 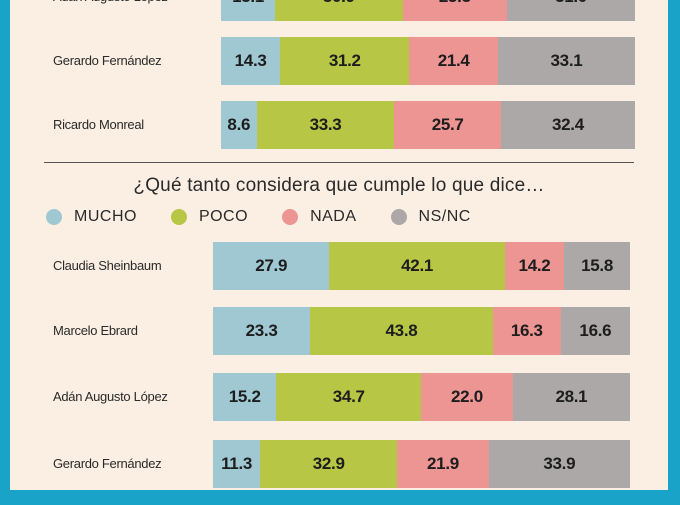 I want to click on stacked-bar: 13.130.925.331.0, so click(x=428, y=10).